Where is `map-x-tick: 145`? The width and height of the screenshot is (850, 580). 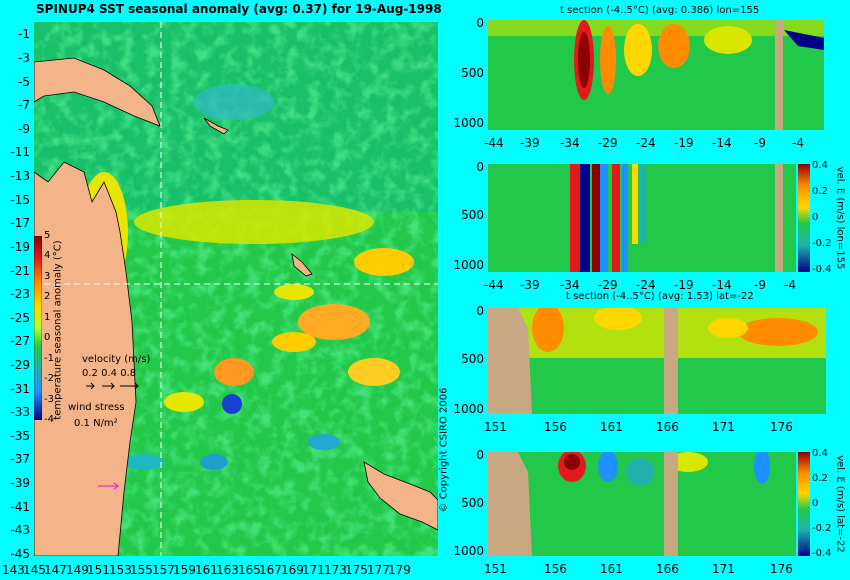 map-x-tick: 145 is located at coordinates (34, 570).